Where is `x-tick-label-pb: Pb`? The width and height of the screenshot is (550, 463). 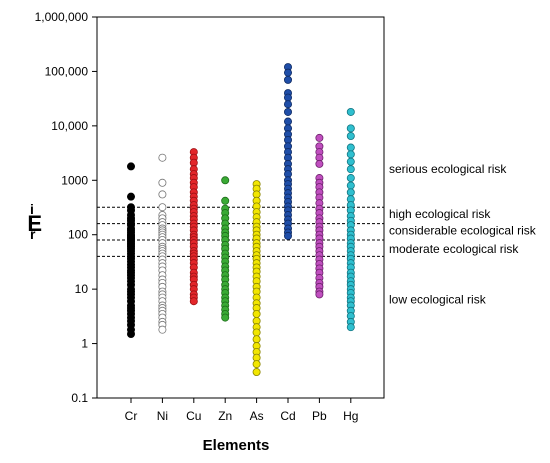
x-tick-label-pb: Pb is located at coordinates (319, 416).